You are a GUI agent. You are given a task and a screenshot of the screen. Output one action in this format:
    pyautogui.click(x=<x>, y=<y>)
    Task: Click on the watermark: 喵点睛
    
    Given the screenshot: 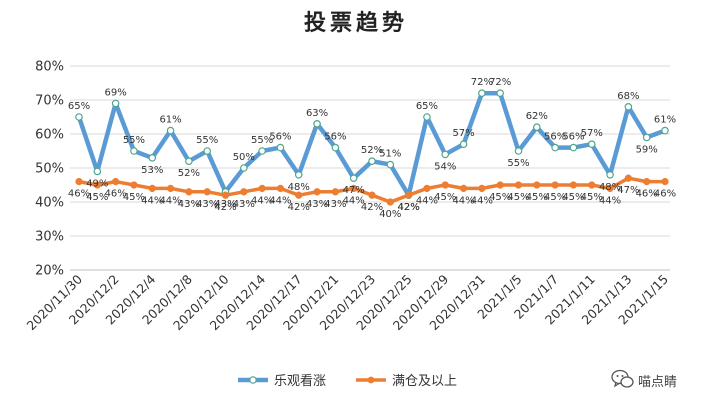 What is the action you would take?
    pyautogui.click(x=644, y=379)
    